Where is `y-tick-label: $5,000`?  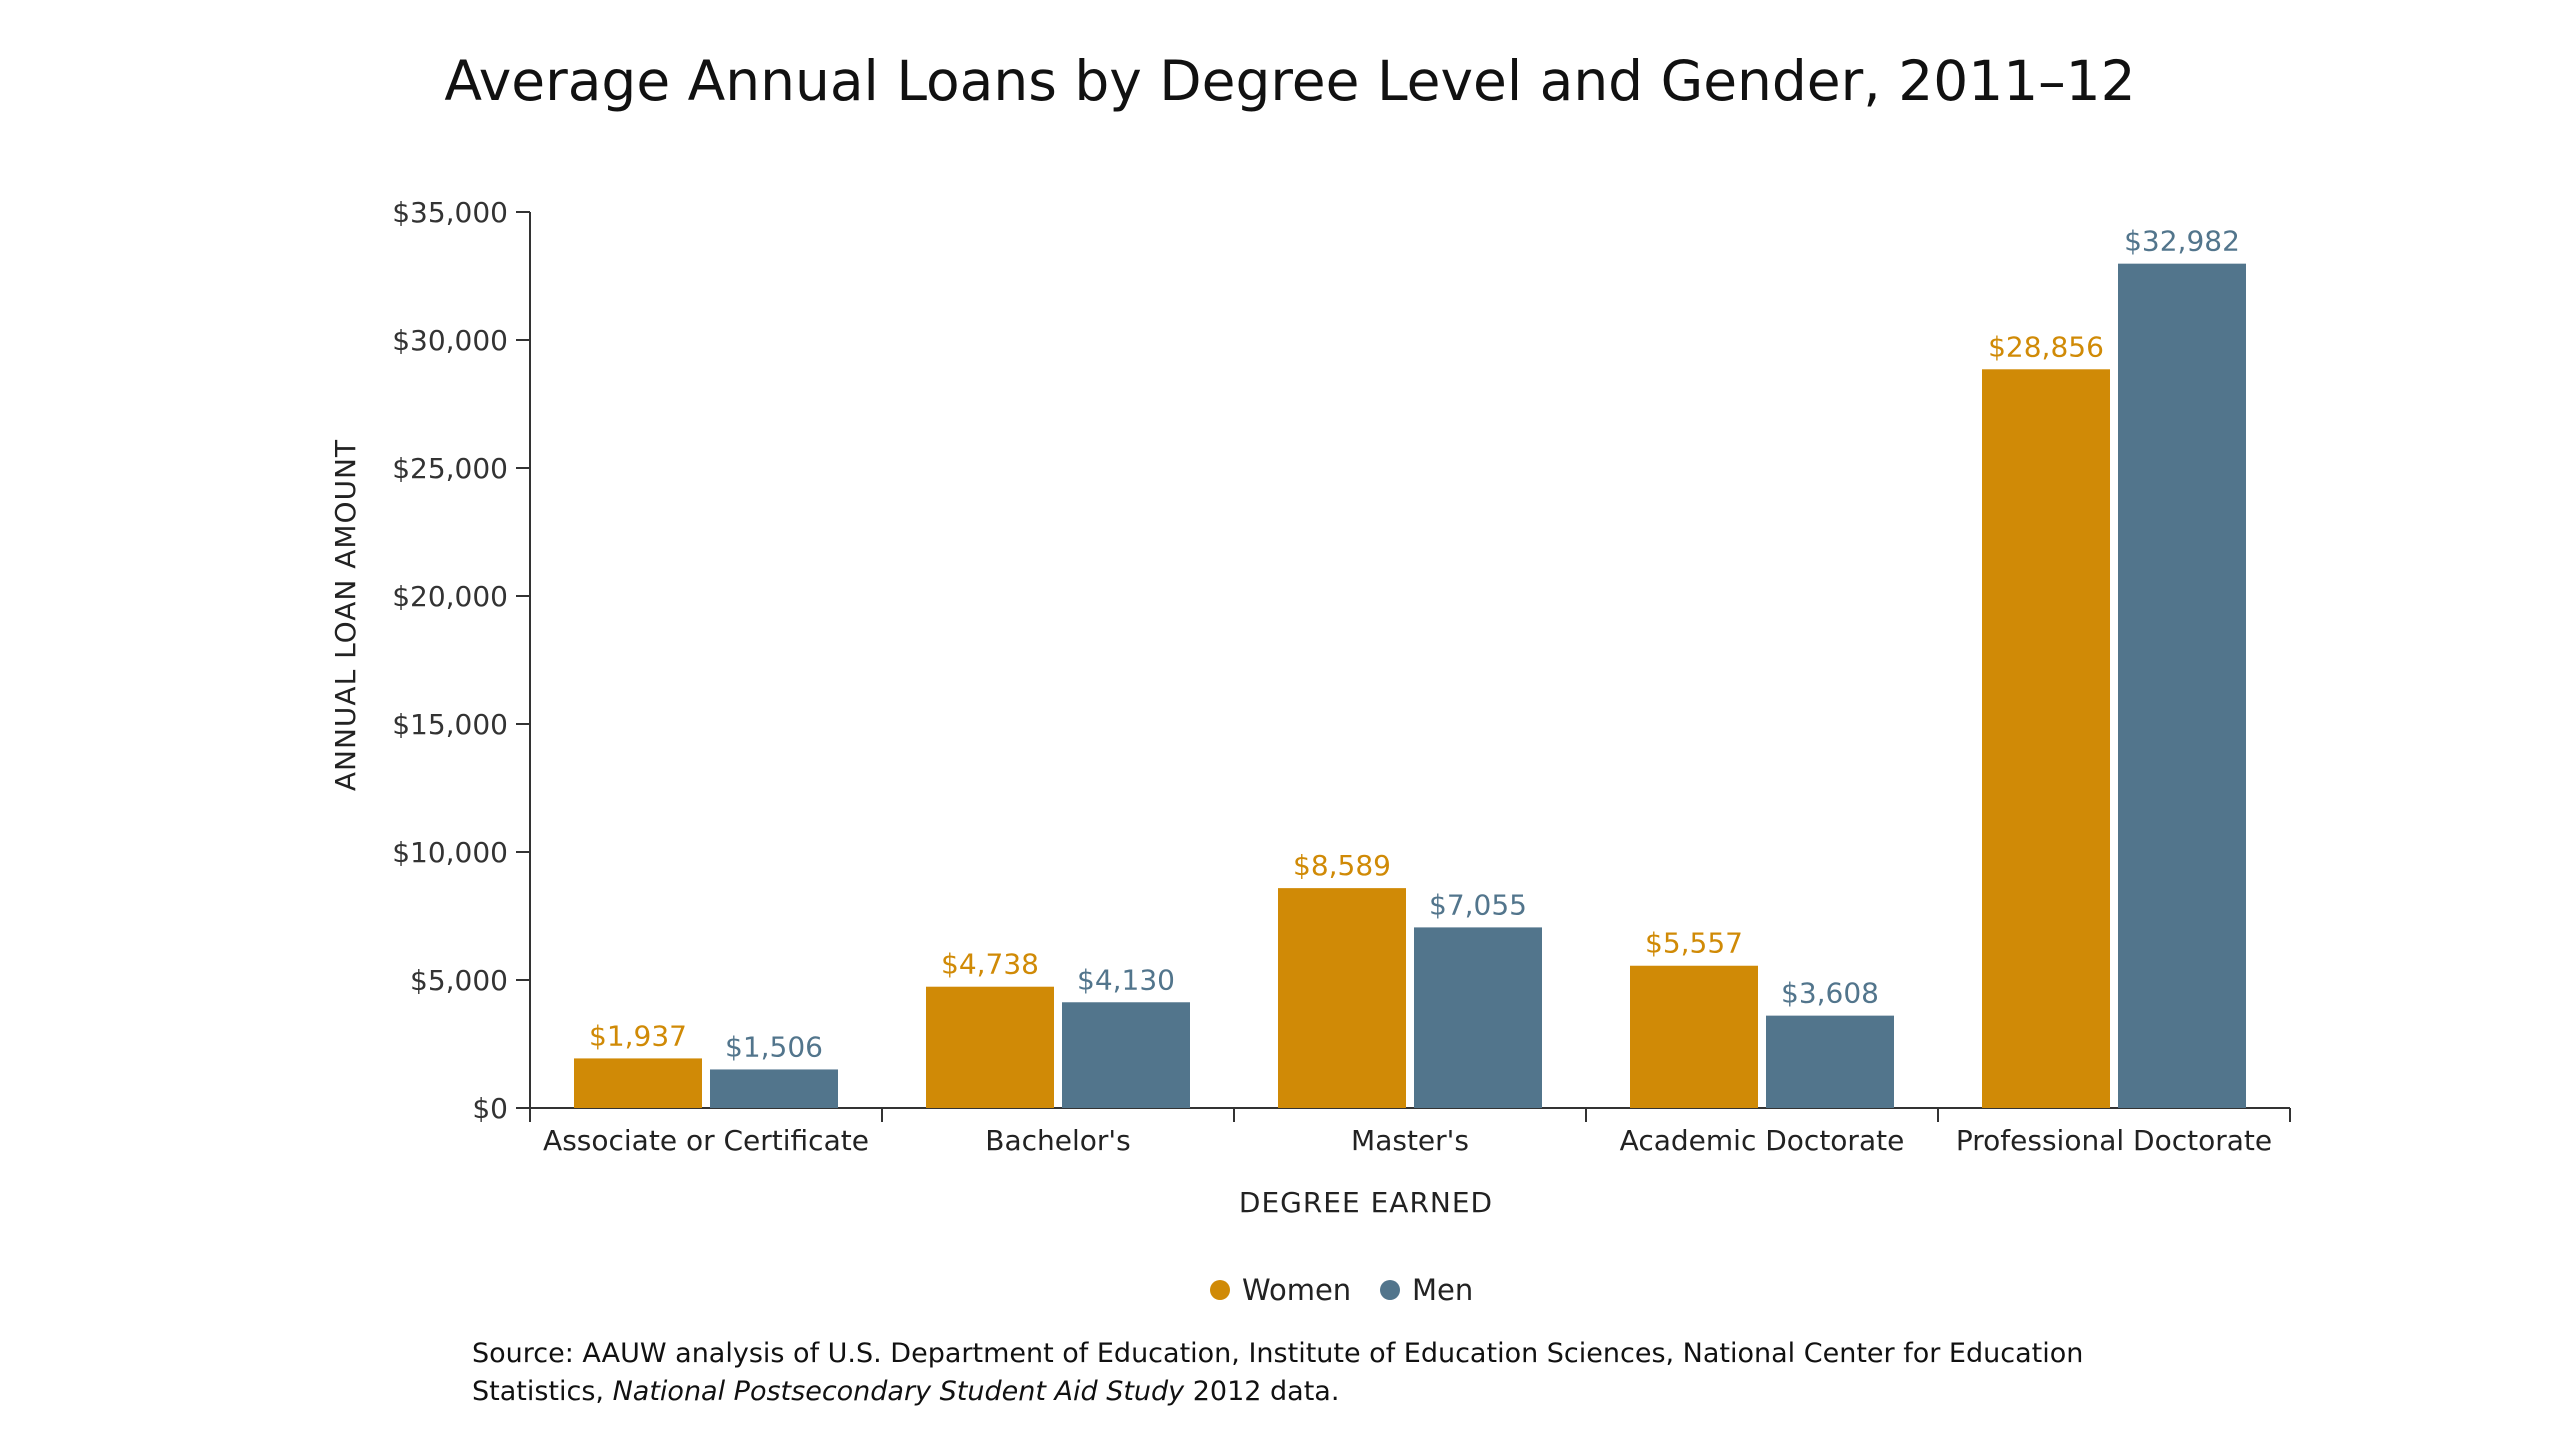
y-tick-label: $5,000 is located at coordinates (459, 980).